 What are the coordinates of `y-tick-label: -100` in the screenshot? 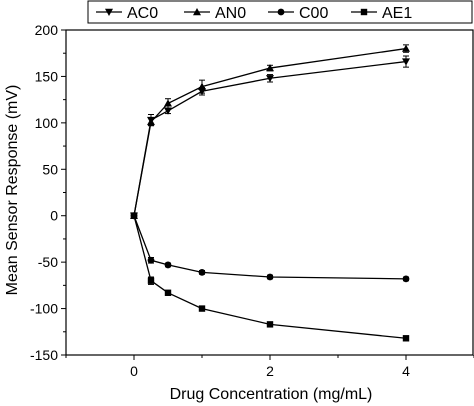 It's located at (44, 309).